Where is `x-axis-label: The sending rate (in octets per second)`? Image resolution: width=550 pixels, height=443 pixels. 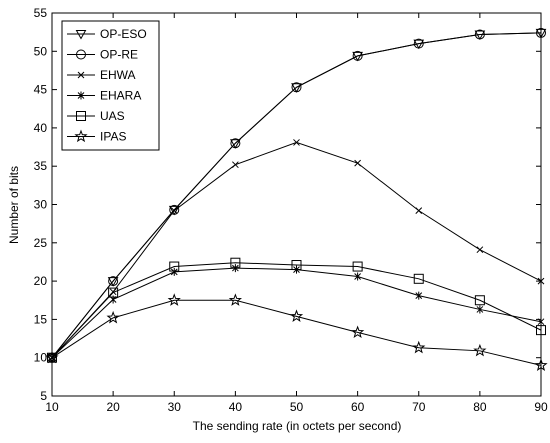
x-axis-label: The sending rate (in octets per second) is located at coordinates (297, 426).